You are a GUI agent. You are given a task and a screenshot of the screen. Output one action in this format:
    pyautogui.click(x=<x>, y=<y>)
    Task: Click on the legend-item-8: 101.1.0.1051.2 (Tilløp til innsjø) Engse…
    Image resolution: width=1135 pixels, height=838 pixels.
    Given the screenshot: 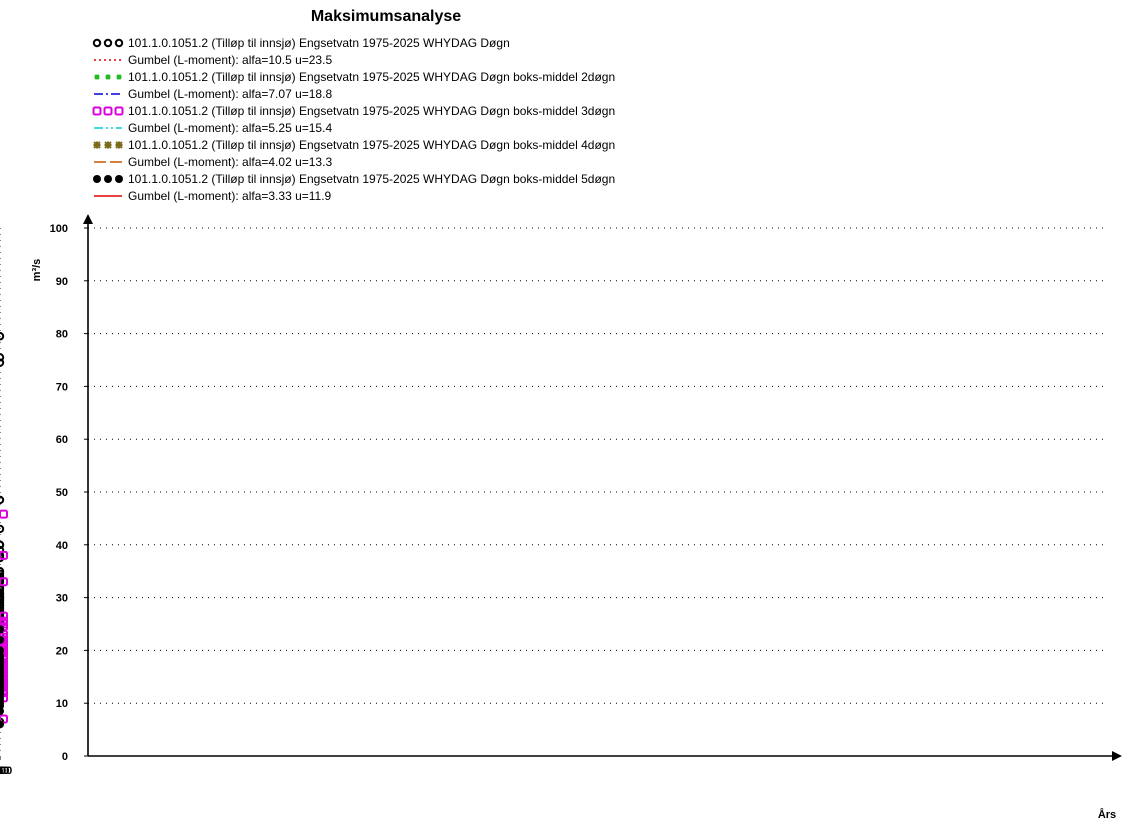 What is the action you would take?
    pyautogui.click(x=354, y=179)
    